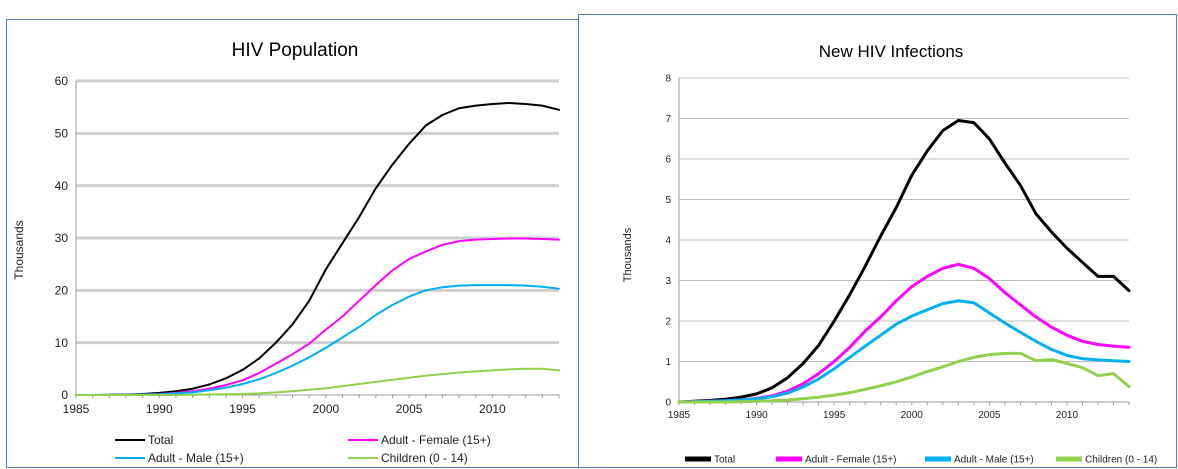  Describe the element at coordinates (62, 186) in the screenshot. I see `y-tick-label: 40` at that location.